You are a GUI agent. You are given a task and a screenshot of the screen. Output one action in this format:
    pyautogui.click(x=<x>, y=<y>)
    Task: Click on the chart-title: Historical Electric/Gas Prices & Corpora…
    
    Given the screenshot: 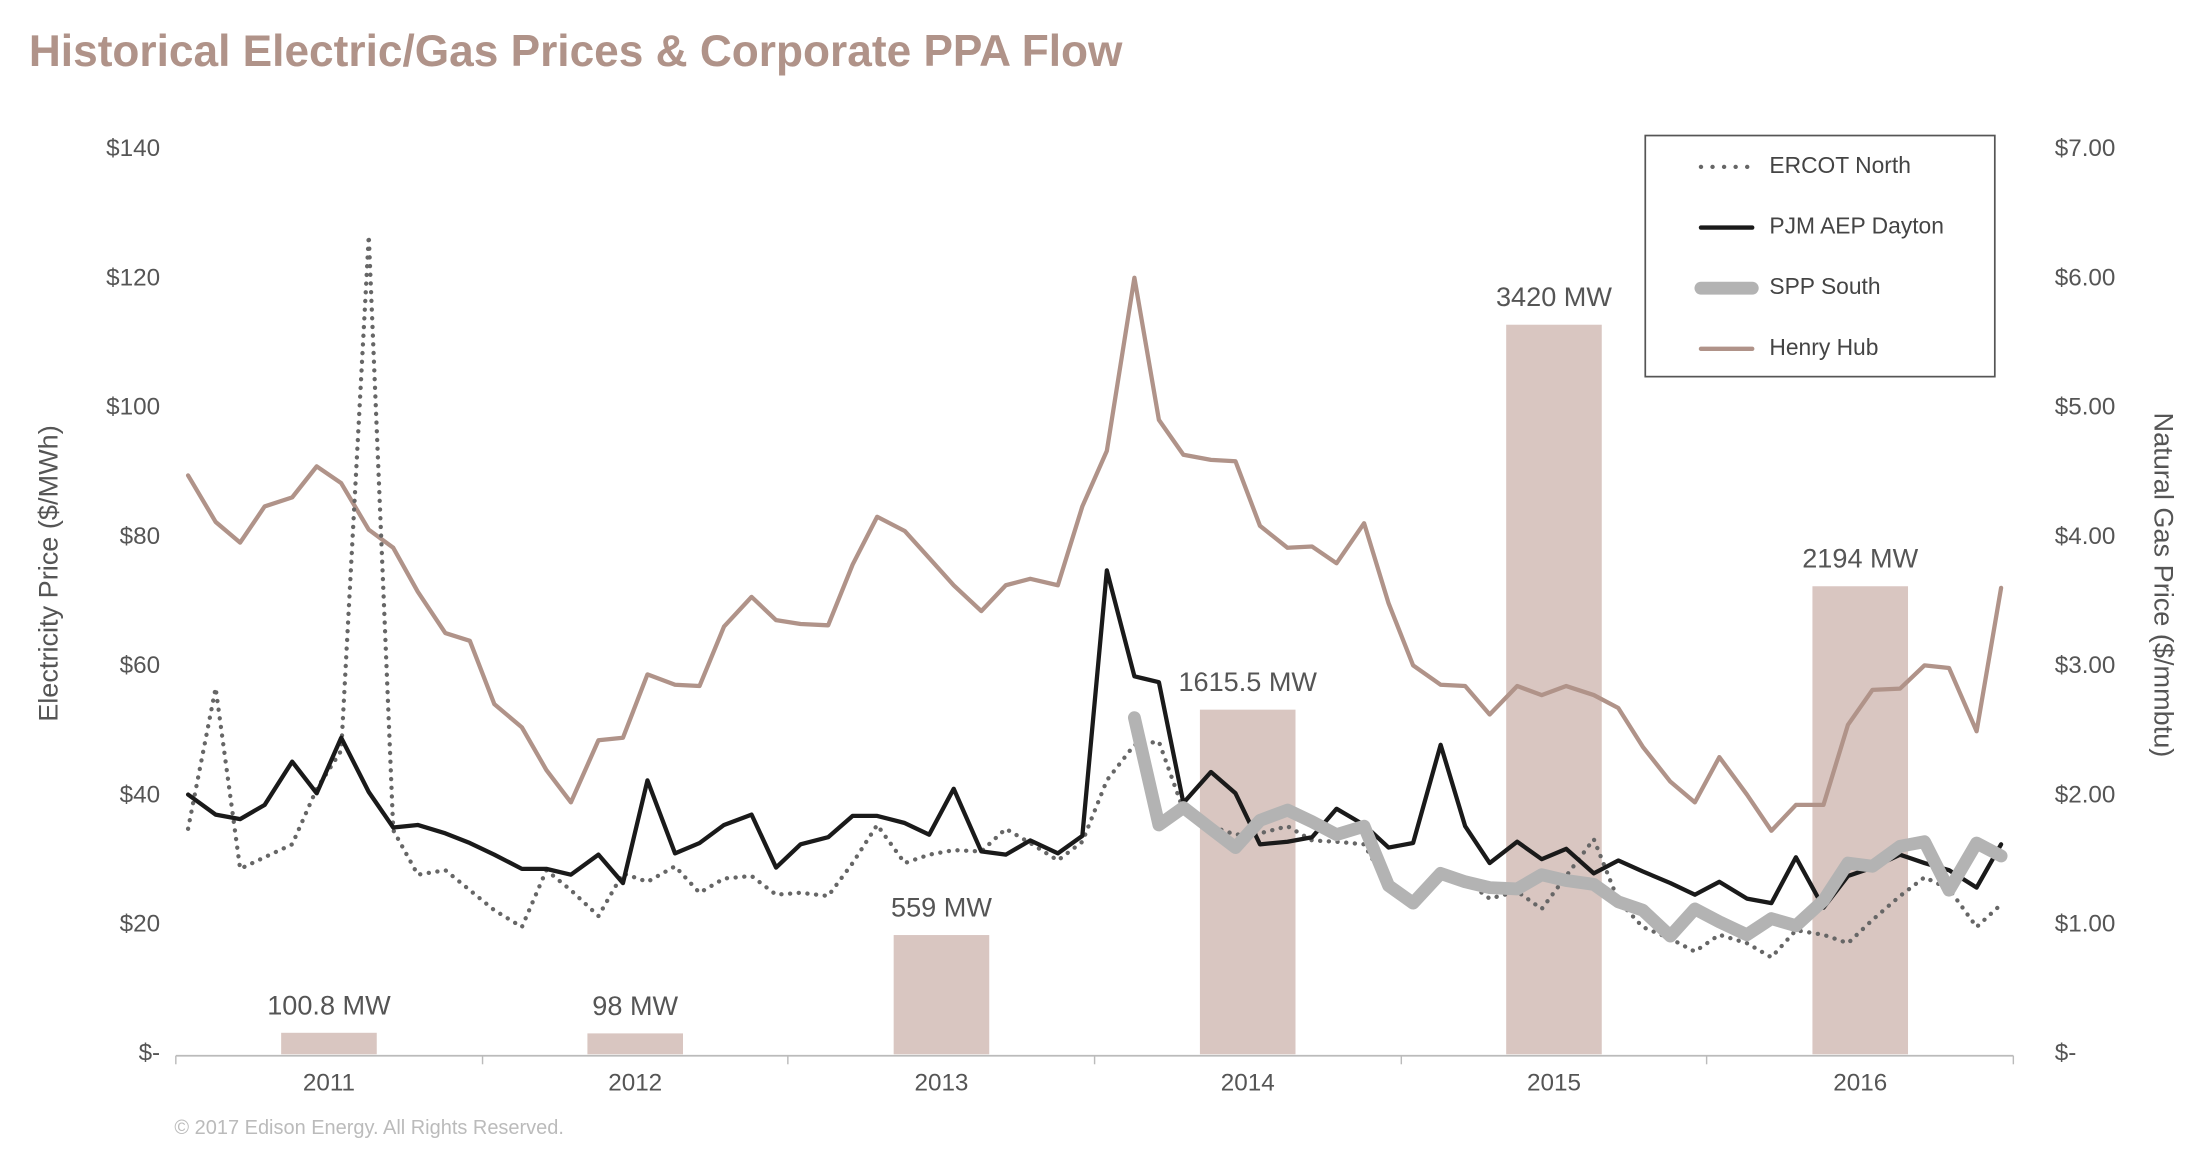 What is the action you would take?
    pyautogui.click(x=576, y=51)
    